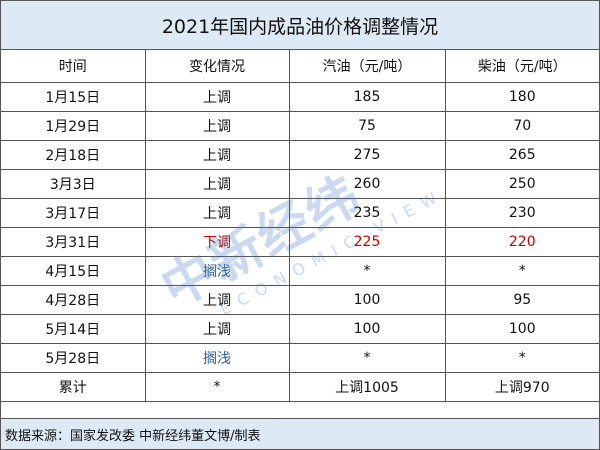  I want to click on date-cell: 5月28日, so click(73, 358).